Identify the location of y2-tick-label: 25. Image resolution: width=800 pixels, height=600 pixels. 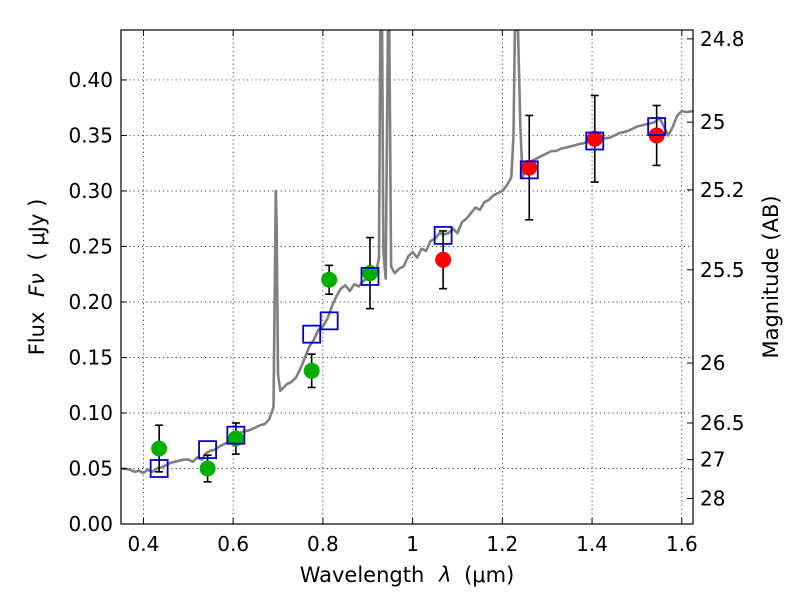
(712, 122).